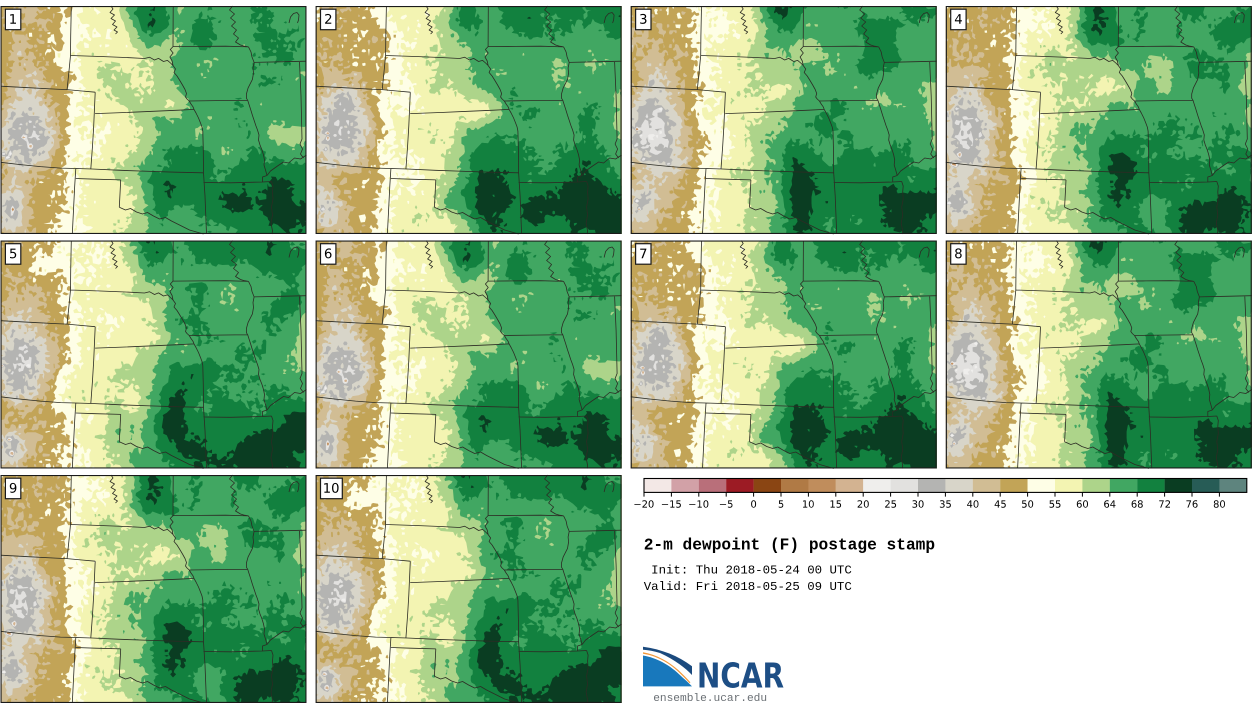 Image resolution: width=1260 pixels, height=708 pixels. What do you see at coordinates (748, 571) in the screenshot?
I see `svg-text: Init: Thu 2018-05-24 00 UTC` at bounding box center [748, 571].